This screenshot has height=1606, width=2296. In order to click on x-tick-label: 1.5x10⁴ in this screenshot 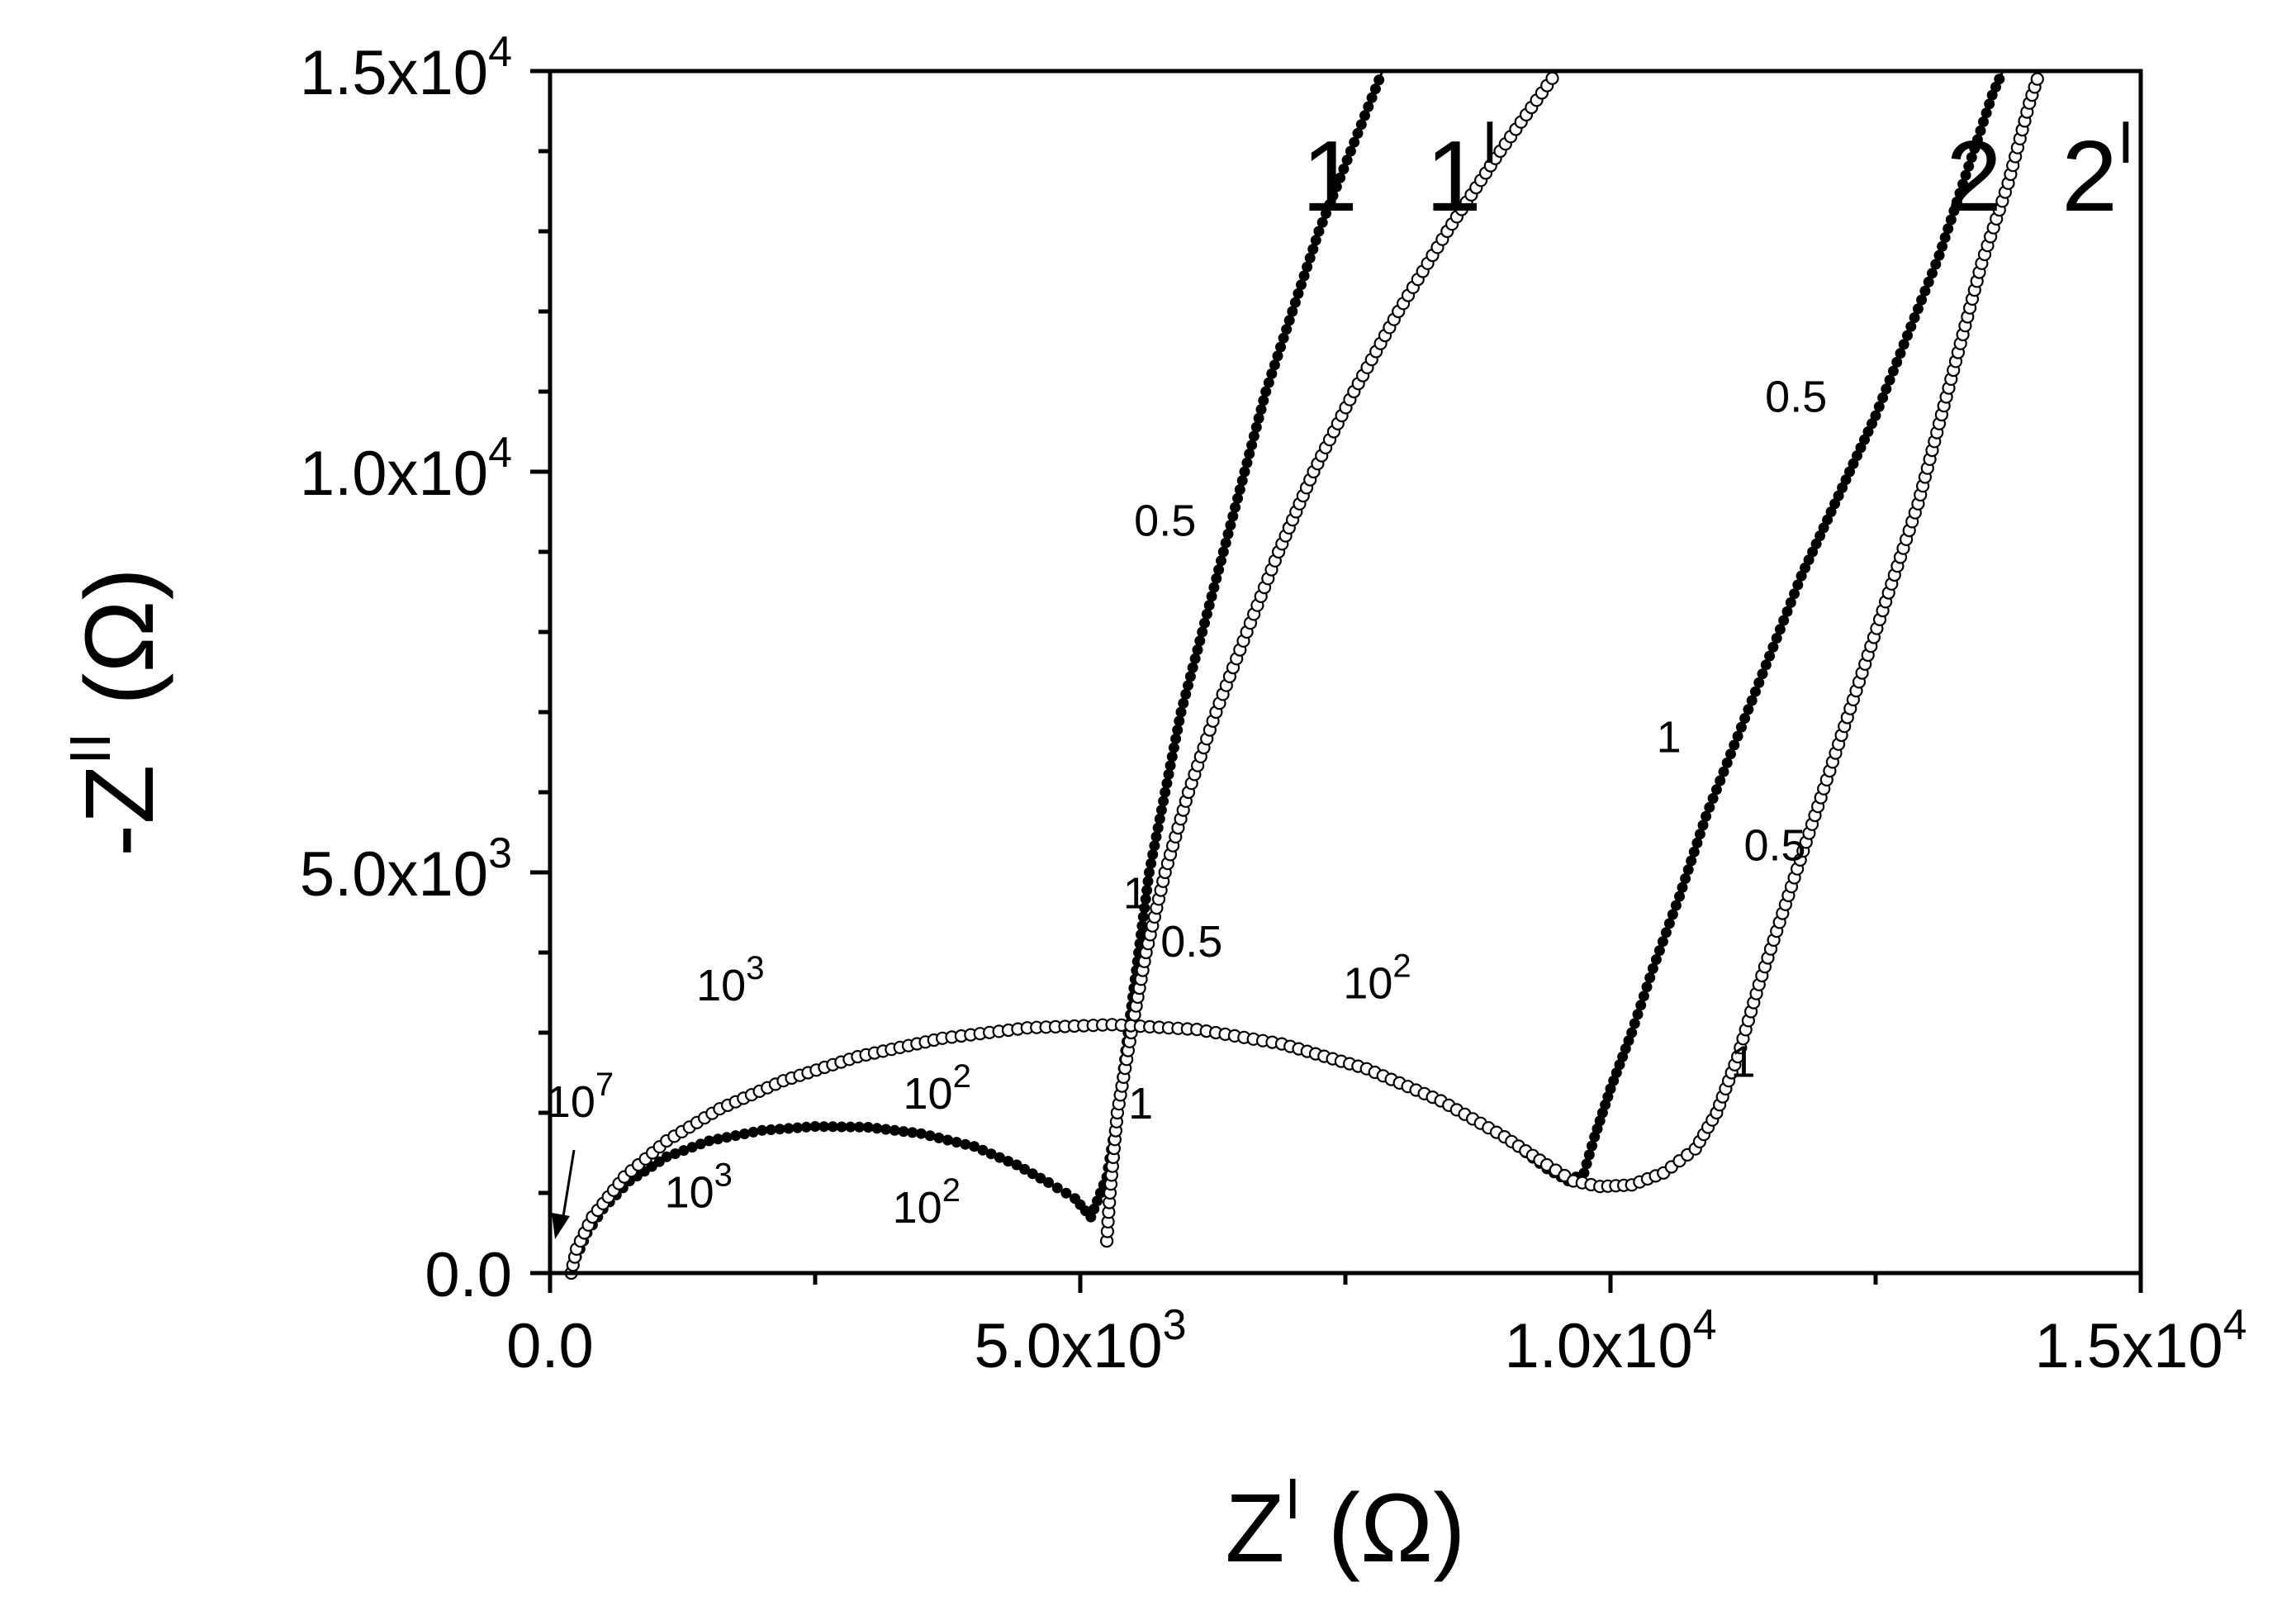, I will do `click(2140, 1341)`.